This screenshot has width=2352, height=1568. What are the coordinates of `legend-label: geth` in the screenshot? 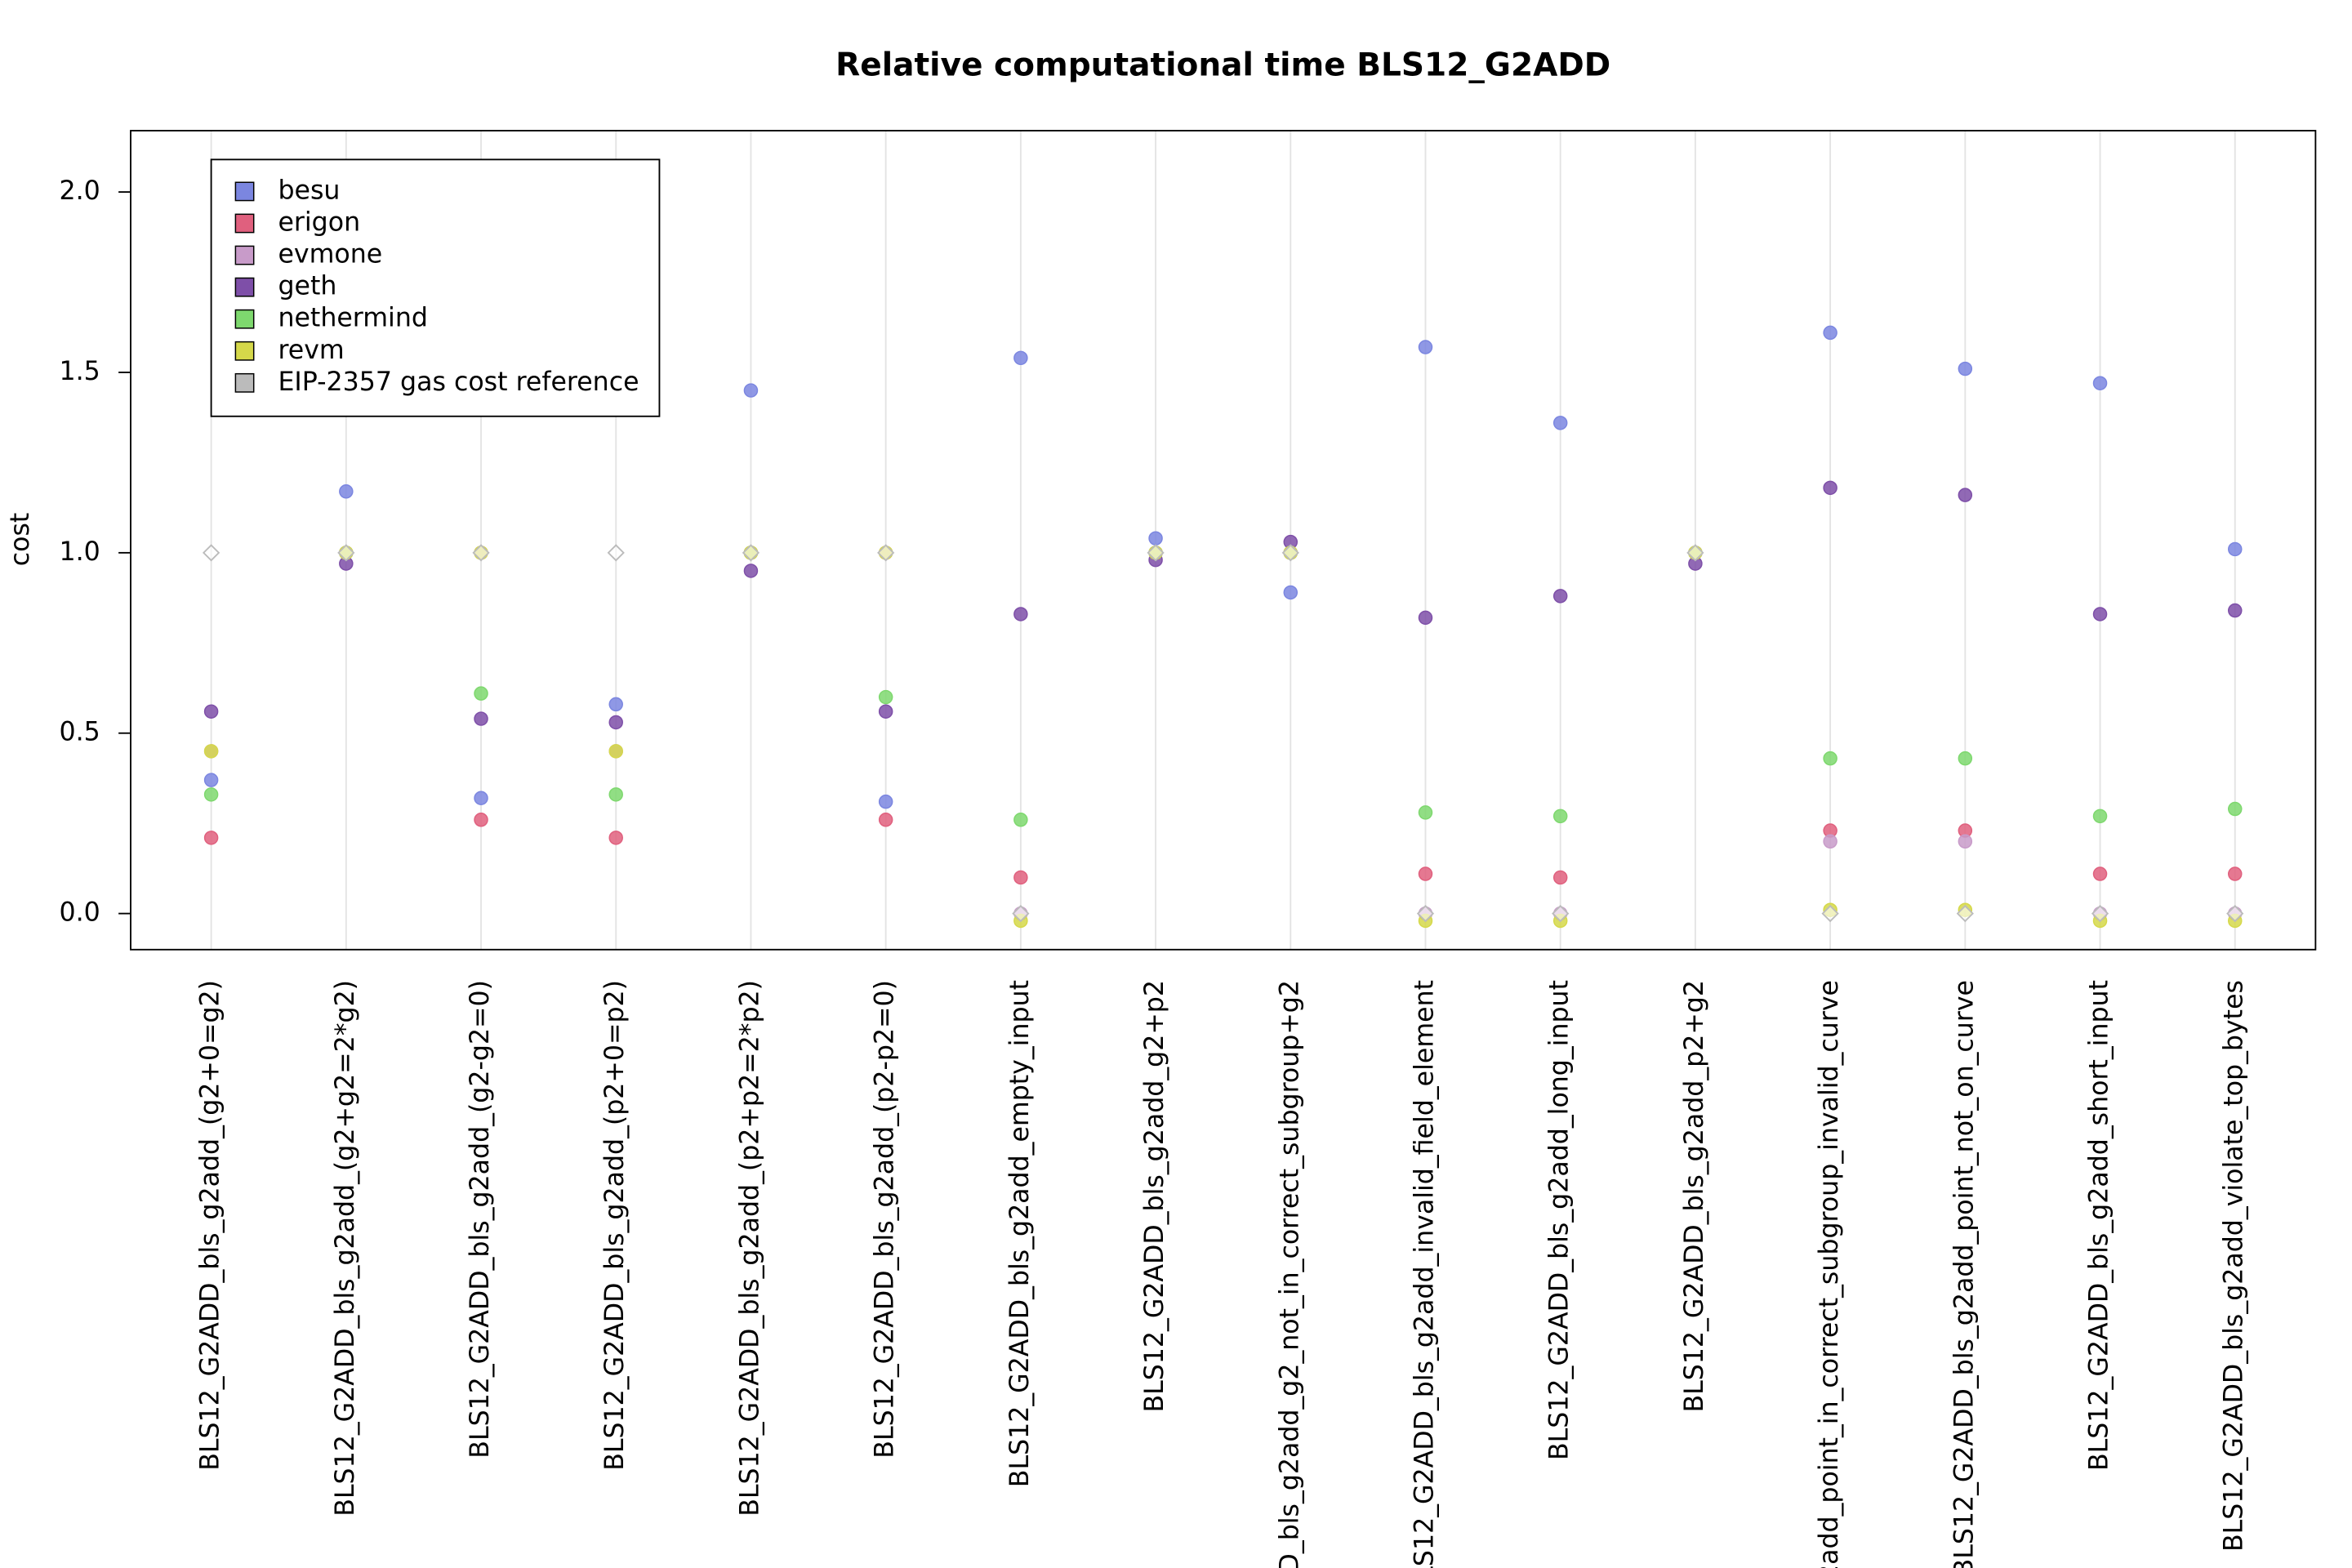 It's located at (307, 286).